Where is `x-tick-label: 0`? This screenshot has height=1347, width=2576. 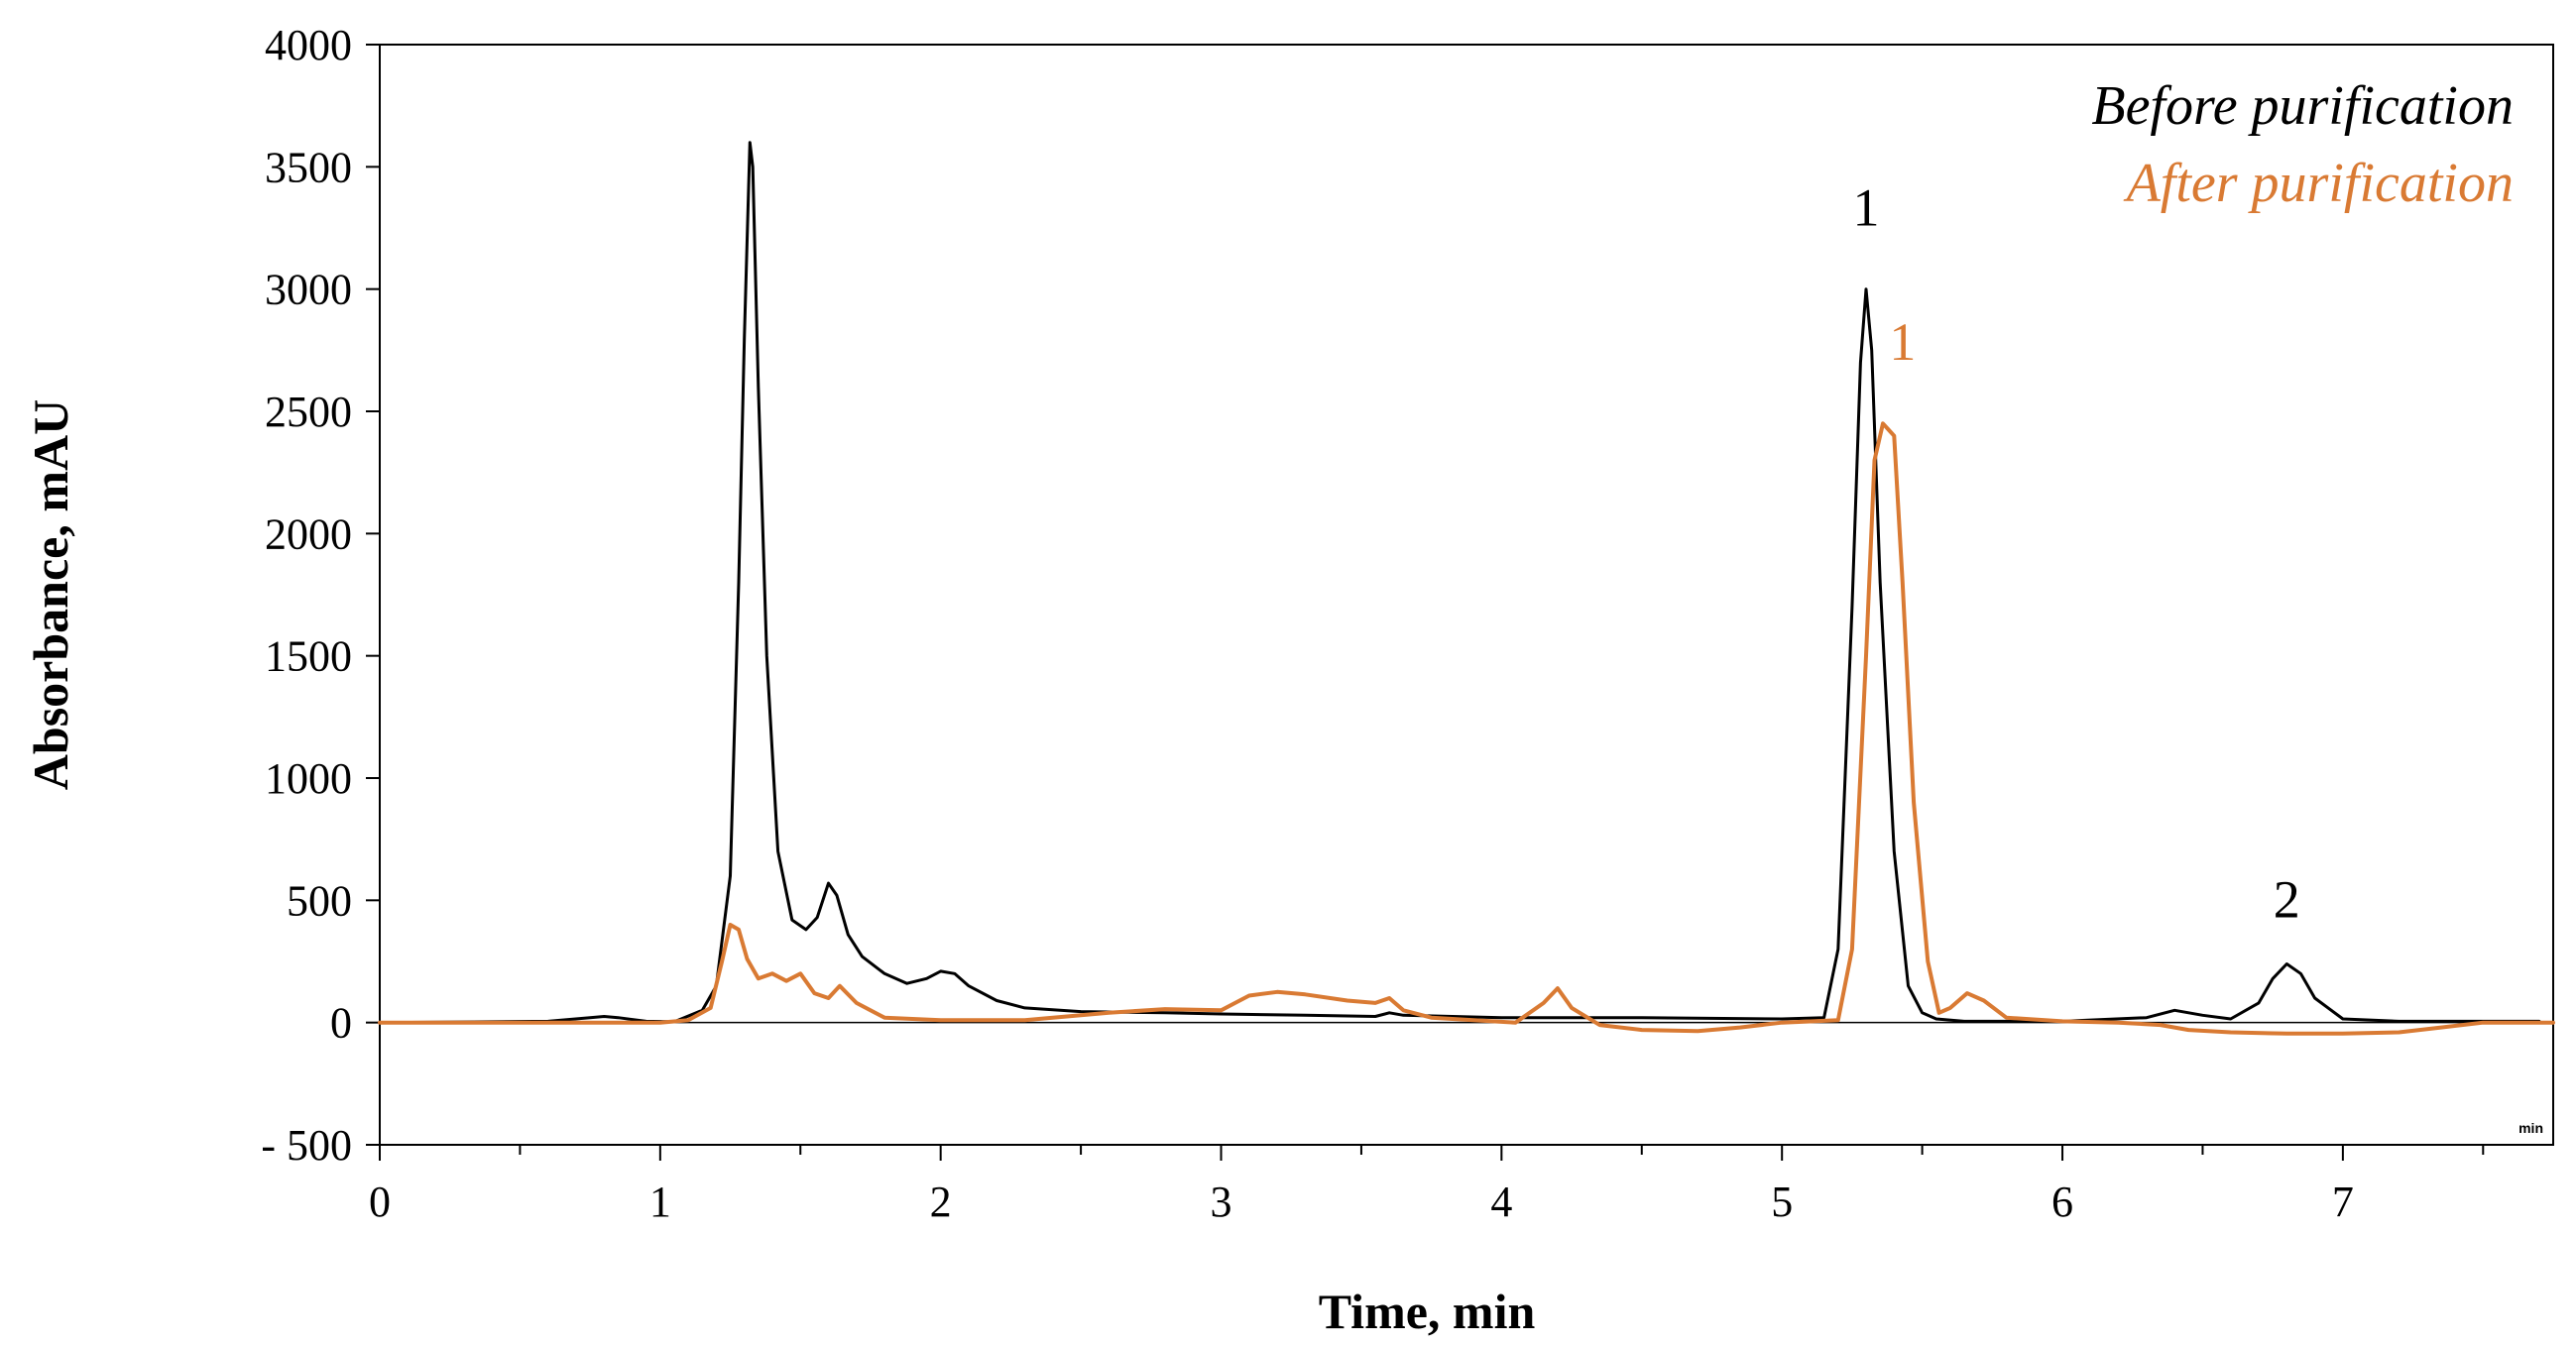
x-tick-label: 0 is located at coordinates (380, 1202).